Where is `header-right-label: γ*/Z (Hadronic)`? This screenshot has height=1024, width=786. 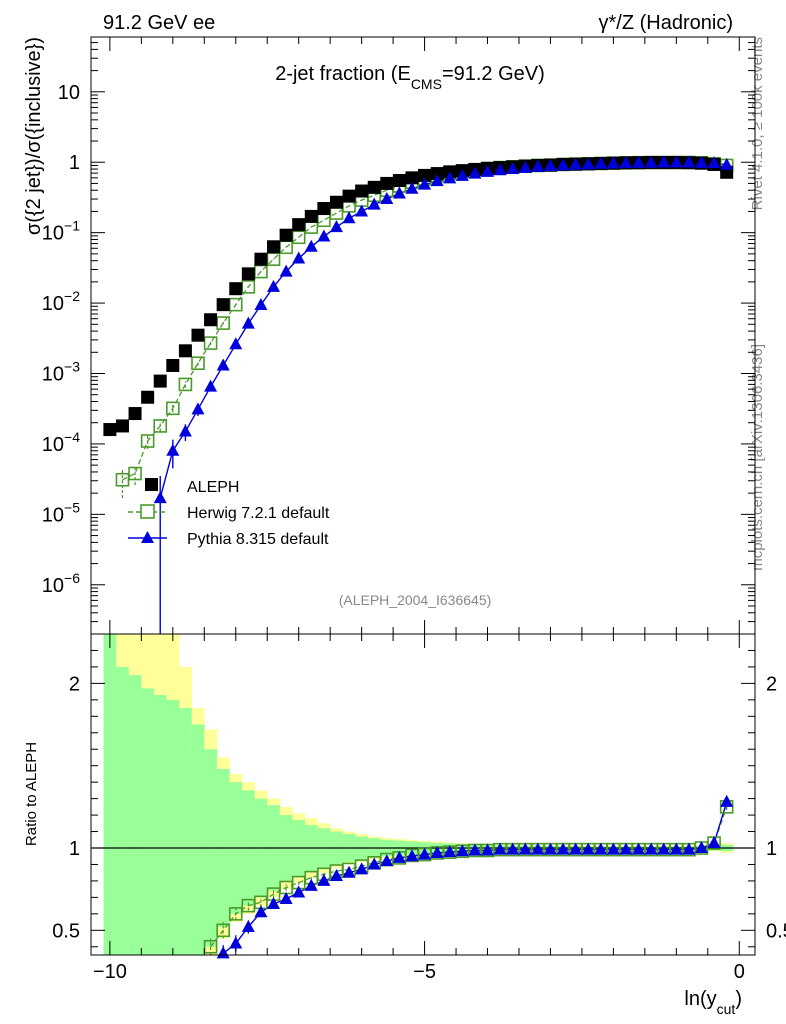
header-right-label: γ*/Z (Hadronic) is located at coordinates (666, 23).